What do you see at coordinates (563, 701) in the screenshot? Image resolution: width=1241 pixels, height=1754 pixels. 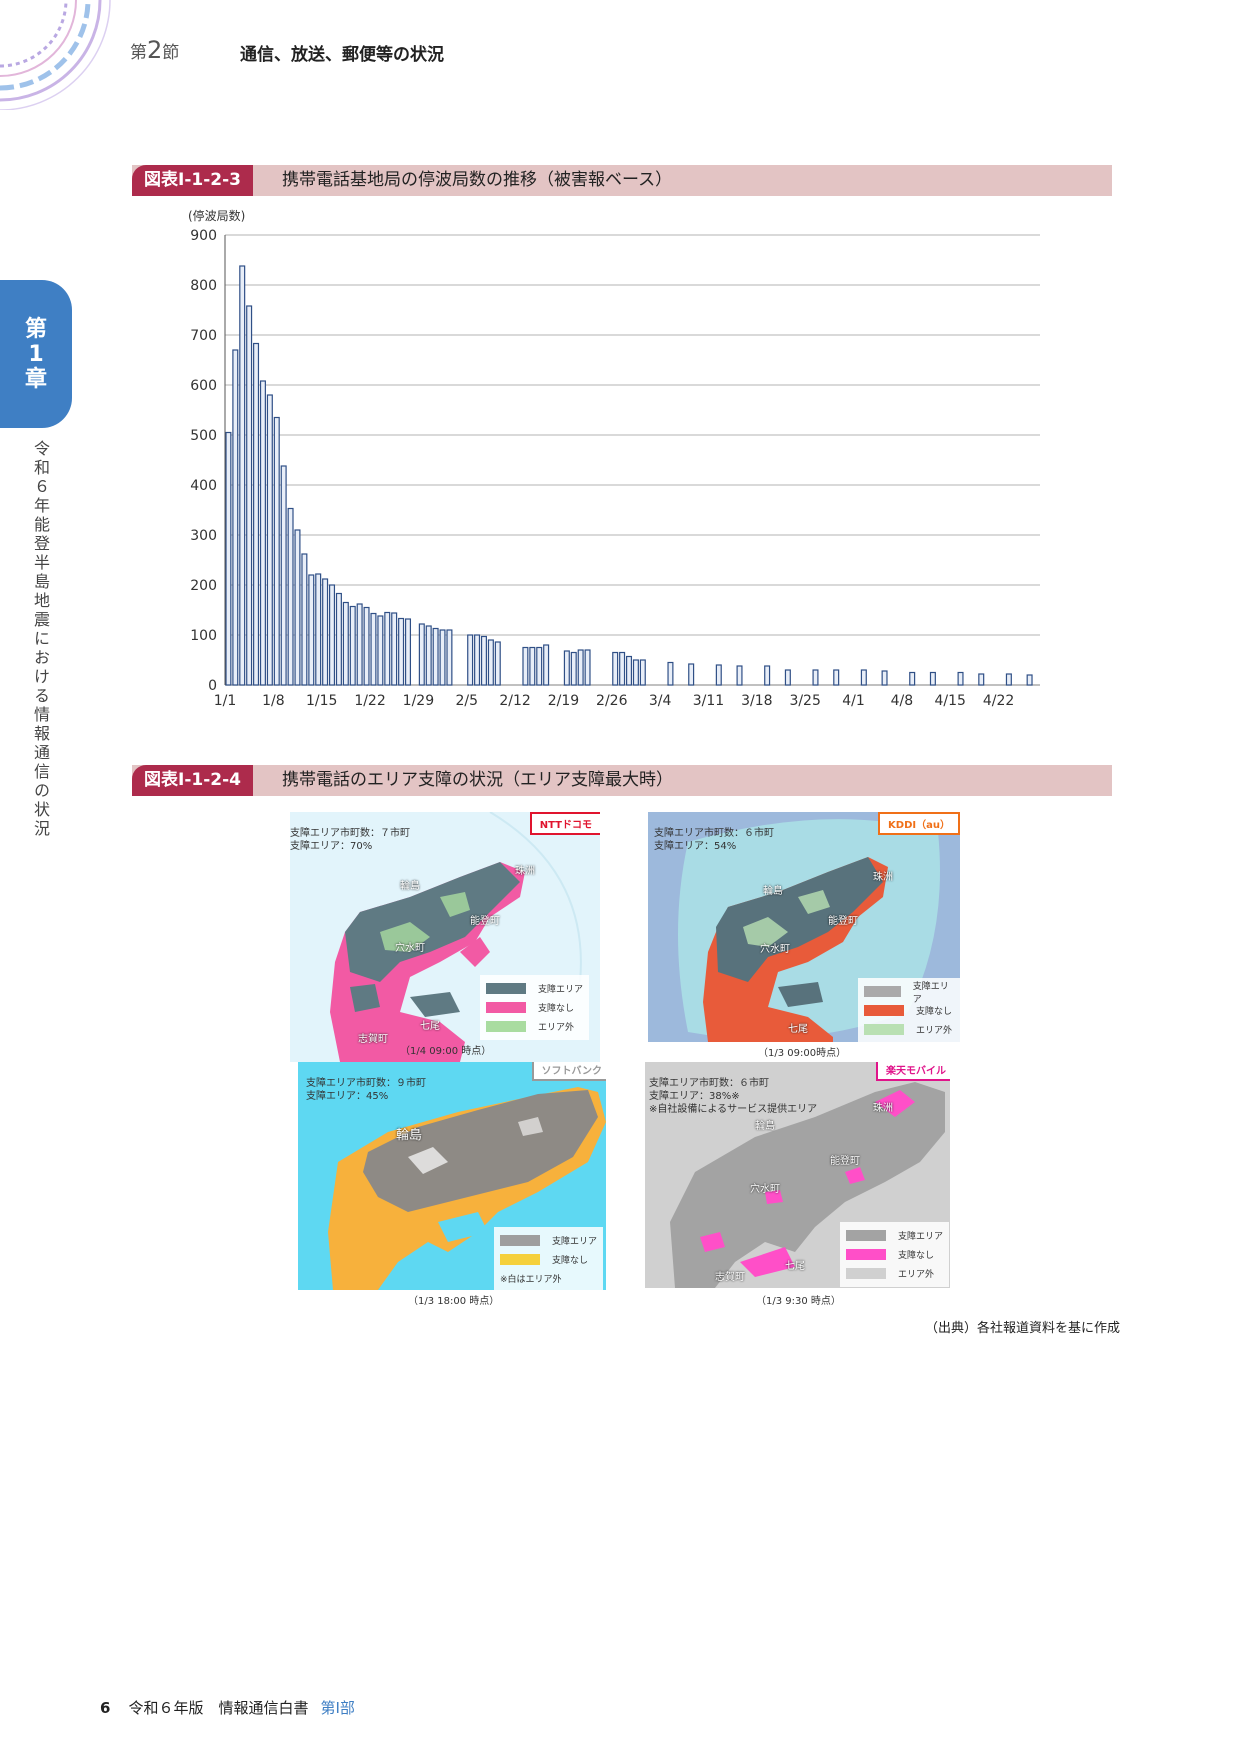 I see `x-tick-label: 2/19` at bounding box center [563, 701].